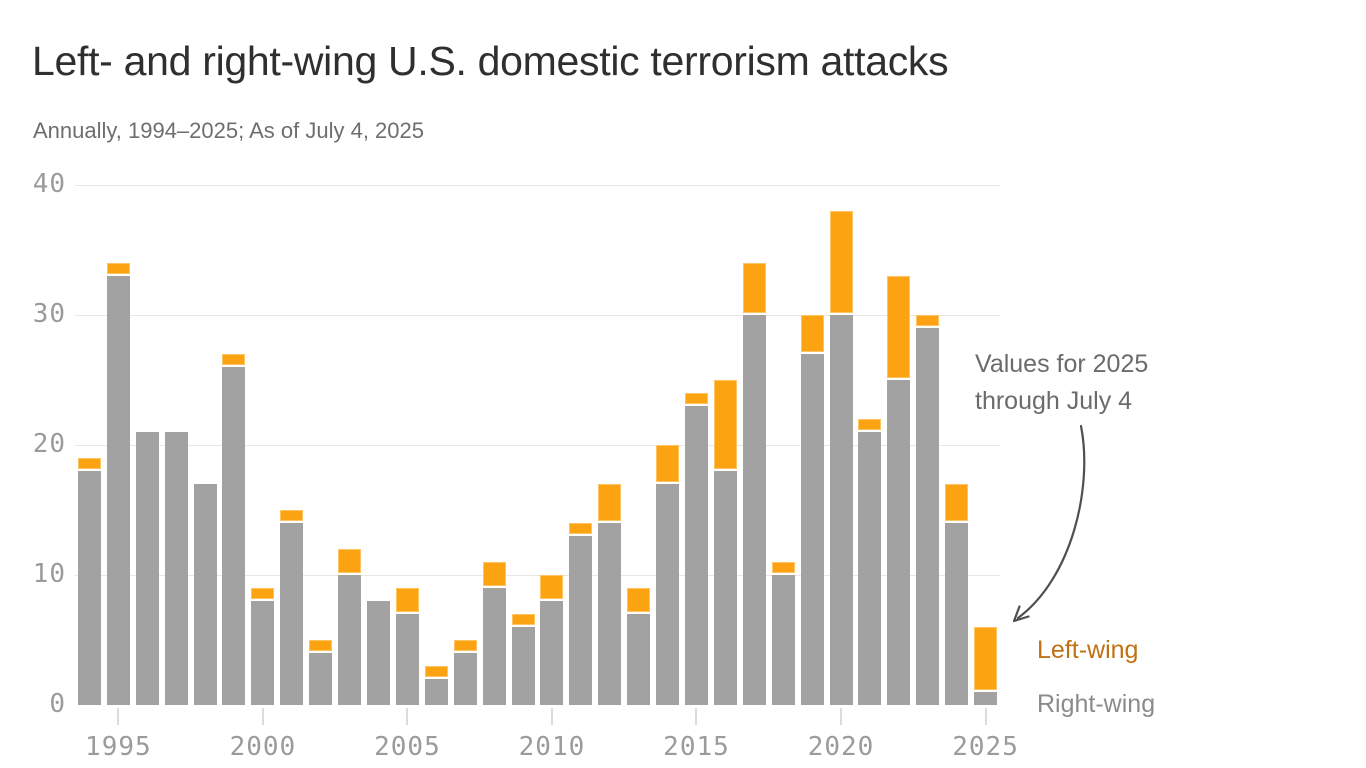  What do you see at coordinates (57, 704) in the screenshot?
I see `y-axis-label: 0` at bounding box center [57, 704].